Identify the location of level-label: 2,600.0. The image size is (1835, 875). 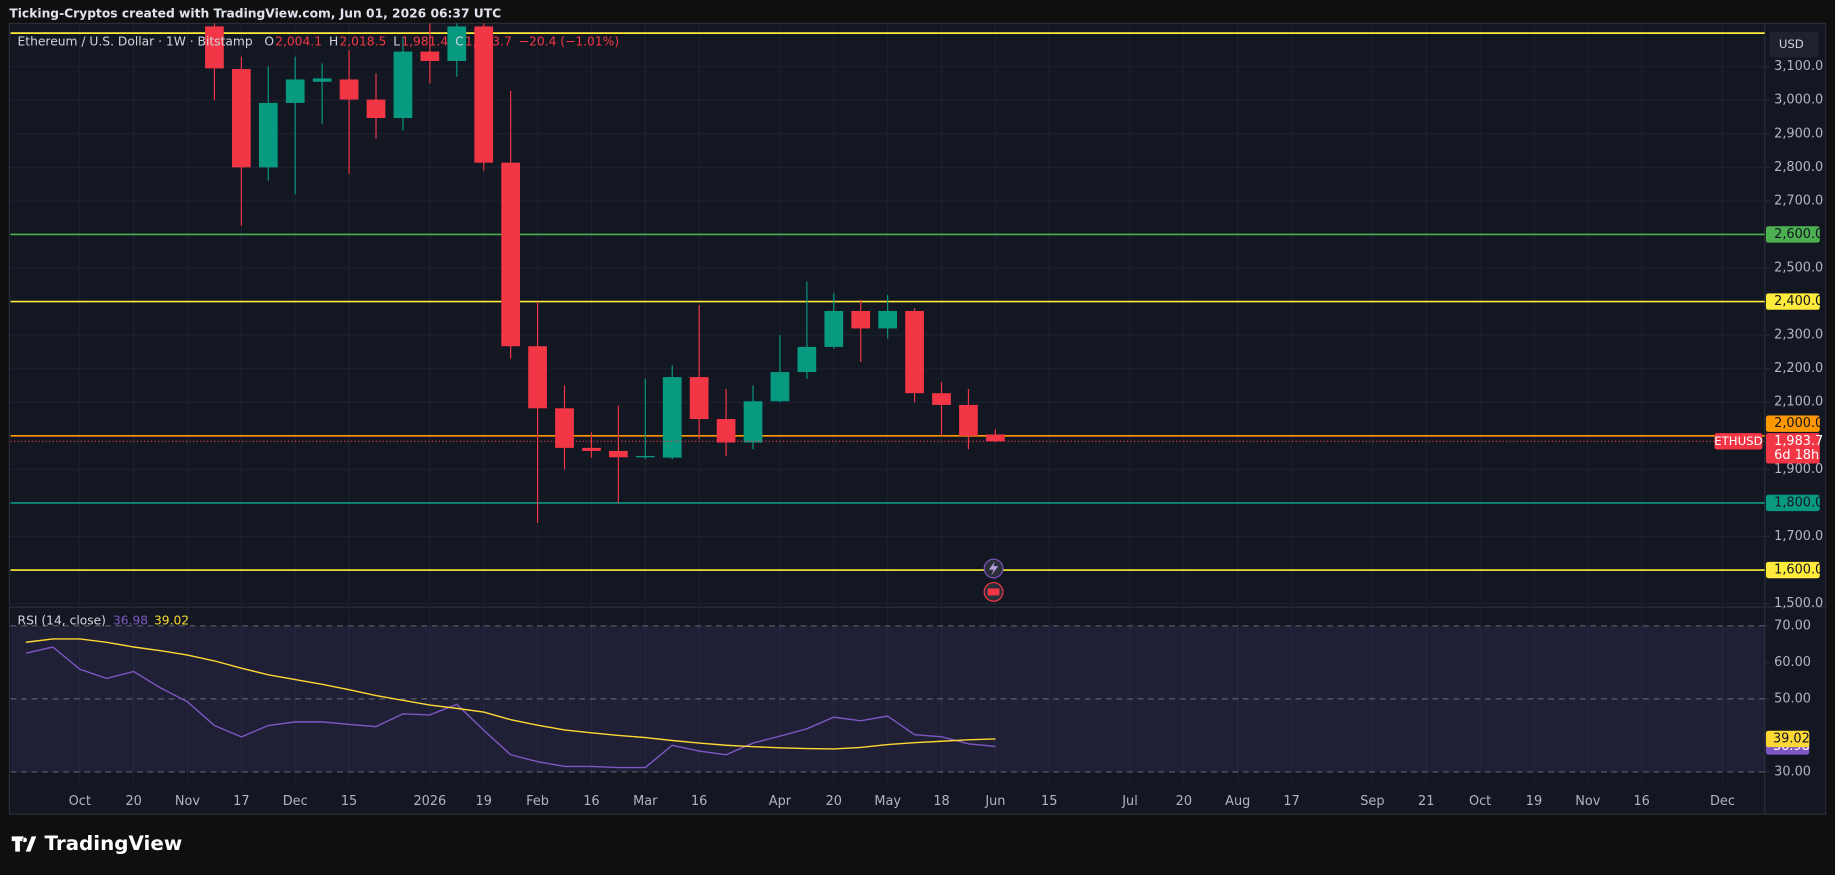
(1798, 234).